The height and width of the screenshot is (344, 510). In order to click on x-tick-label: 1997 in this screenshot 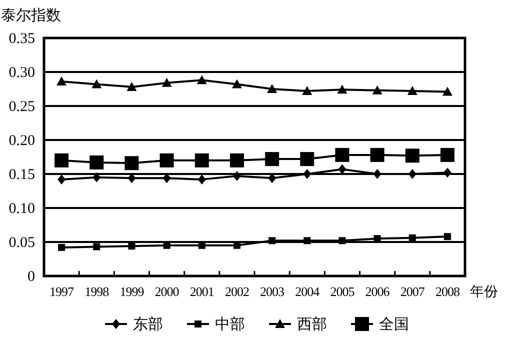, I will do `click(62, 291)`.